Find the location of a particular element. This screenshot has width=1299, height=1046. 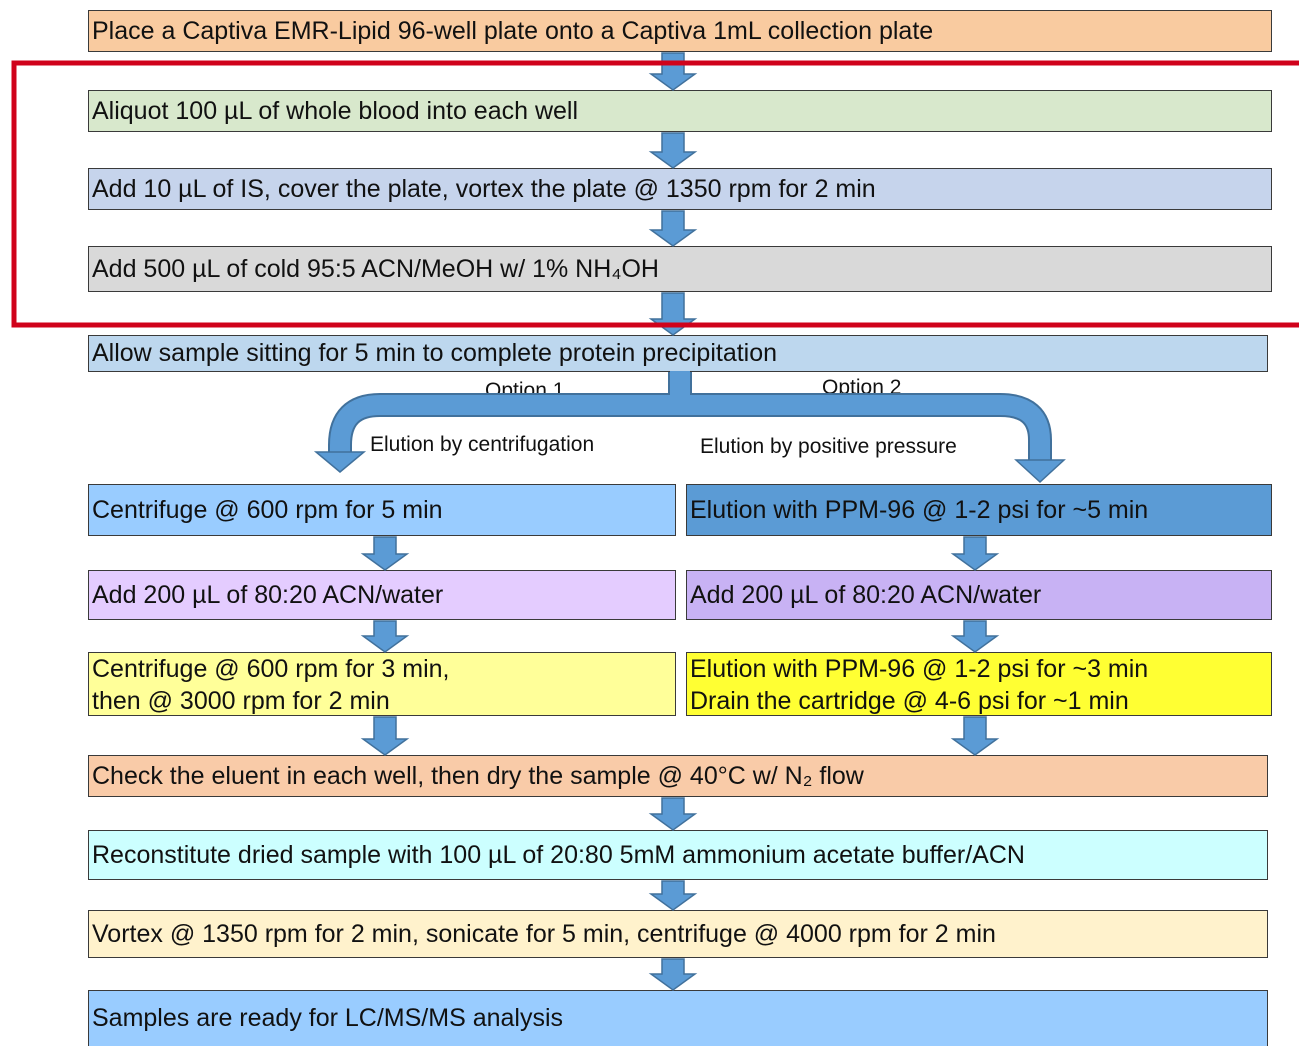

step-box: Centrifuge @ 600 rpm for 5 min is located at coordinates (382, 510).